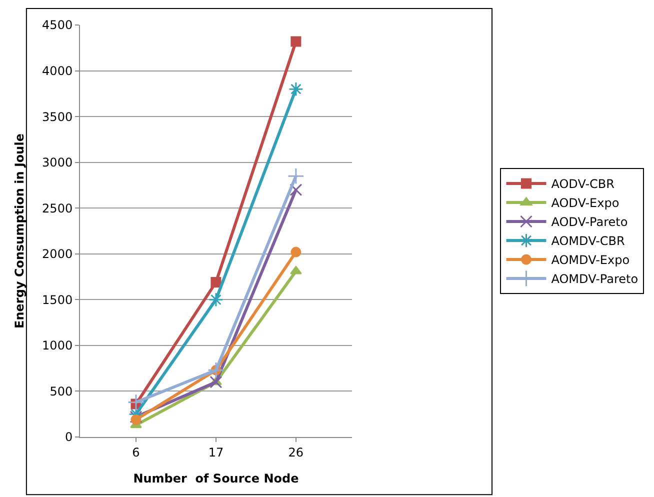 This screenshot has width=654, height=497. I want to click on legend-label: AODV-Expo, so click(585, 203).